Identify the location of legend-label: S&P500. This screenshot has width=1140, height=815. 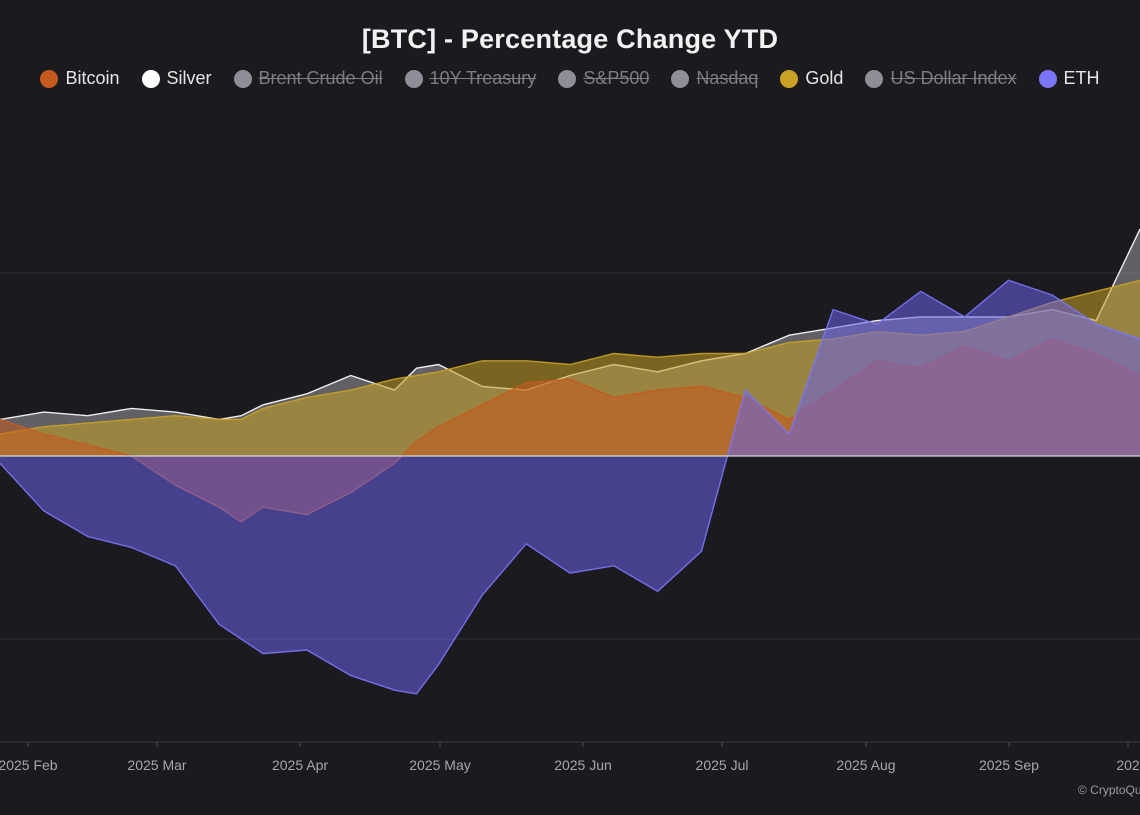
(616, 78).